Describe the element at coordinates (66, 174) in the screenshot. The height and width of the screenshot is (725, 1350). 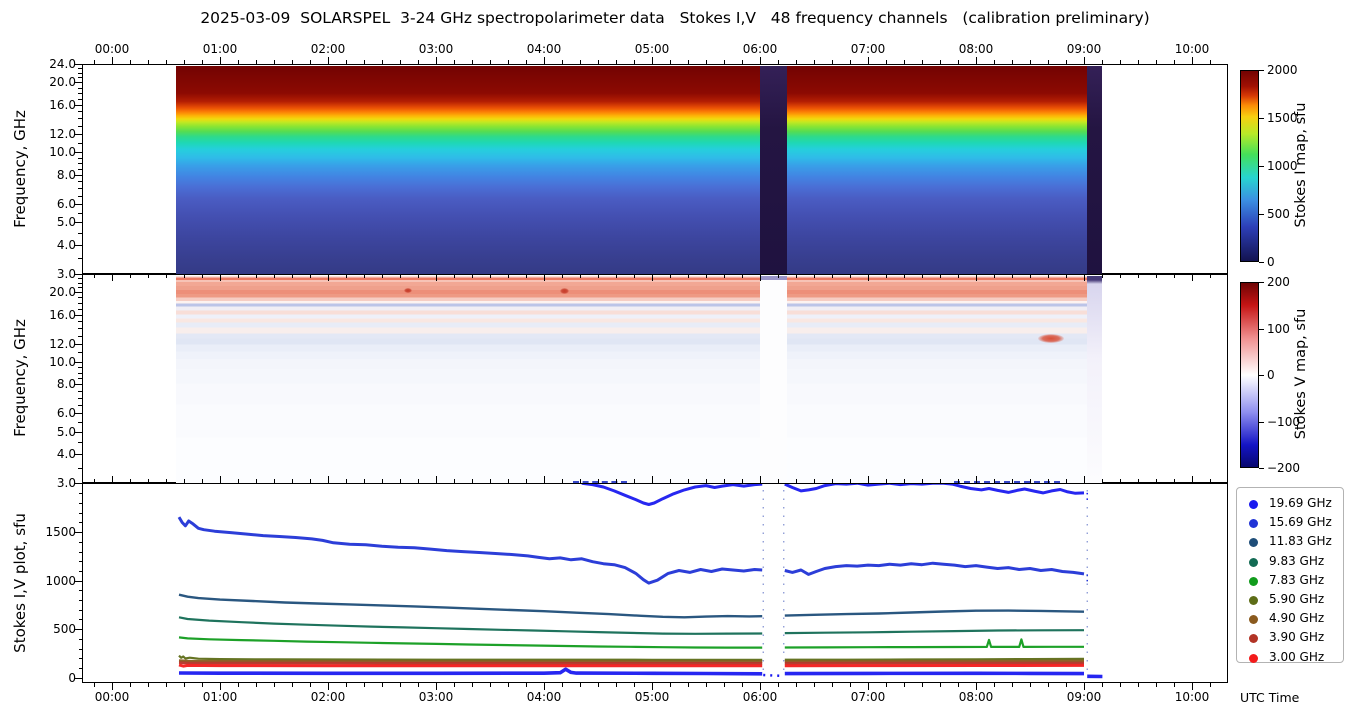
I see `freq-tick-label: 8.0` at that location.